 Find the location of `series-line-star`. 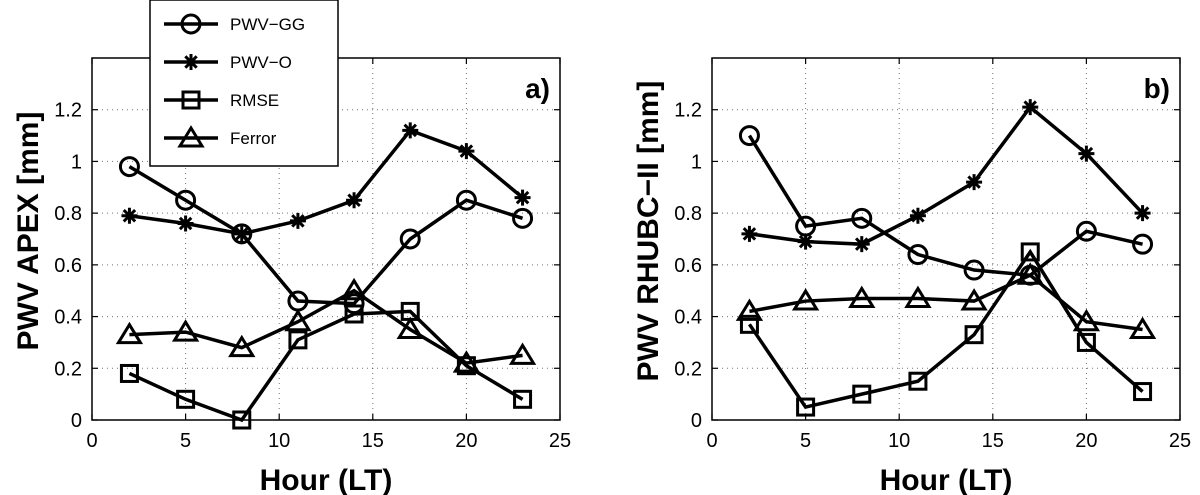

series-line-star is located at coordinates (946, 175).